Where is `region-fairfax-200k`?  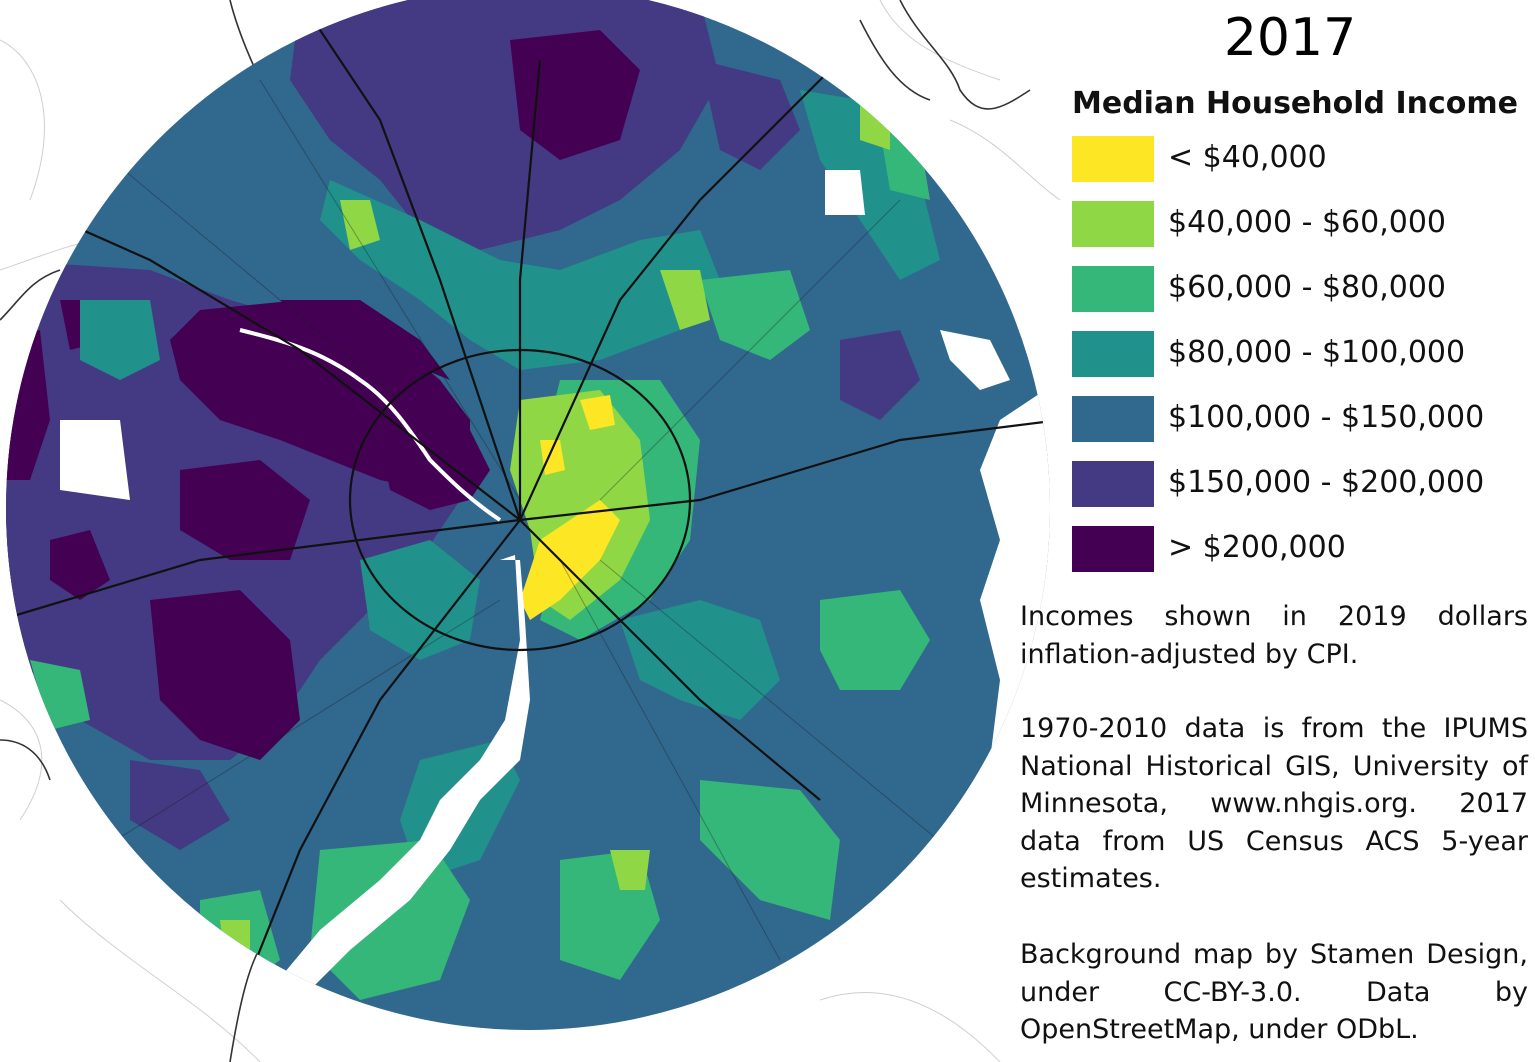 region-fairfax-200k is located at coordinates (225, 675).